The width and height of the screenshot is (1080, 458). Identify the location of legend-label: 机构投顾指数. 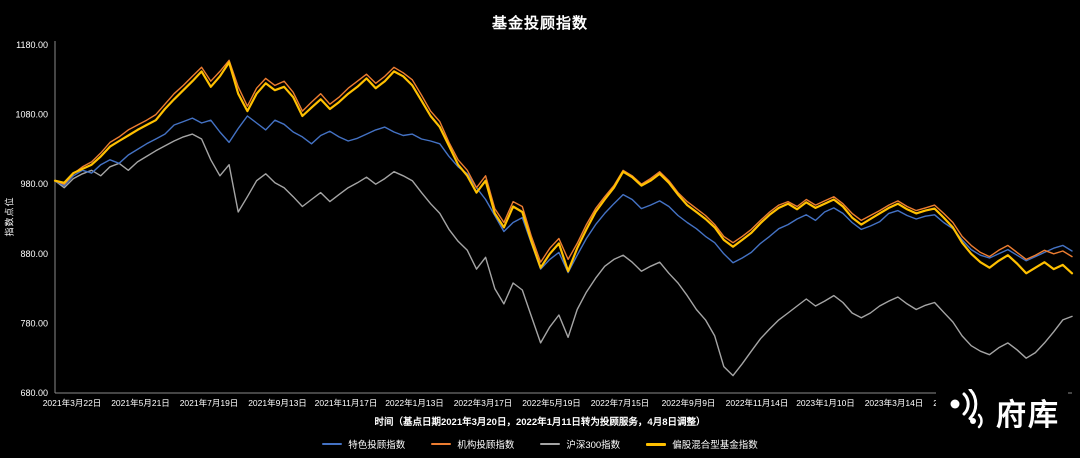
(486, 445).